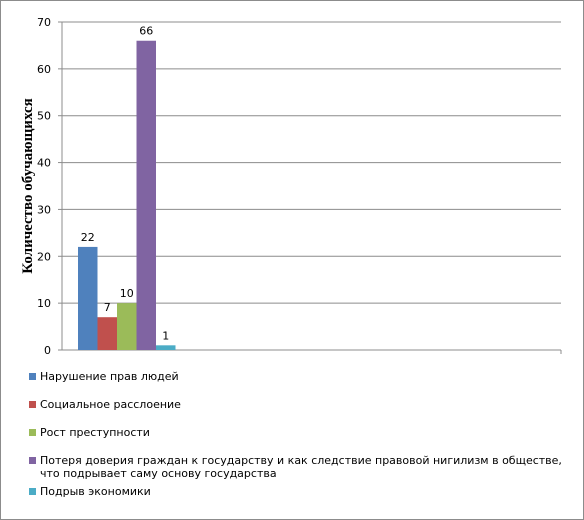  Describe the element at coordinates (109, 376) in the screenshot. I see `legend-label: Нарушение прав людей` at that location.